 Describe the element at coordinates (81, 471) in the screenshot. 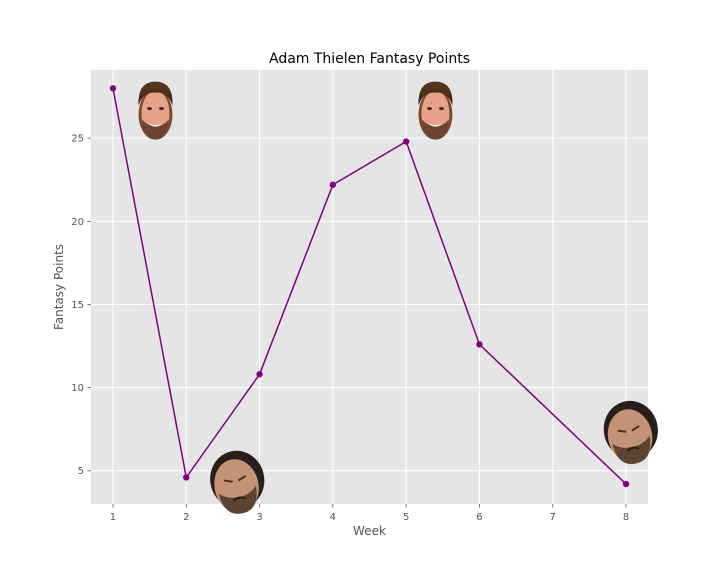

I see `y-tick-label: 5` at that location.